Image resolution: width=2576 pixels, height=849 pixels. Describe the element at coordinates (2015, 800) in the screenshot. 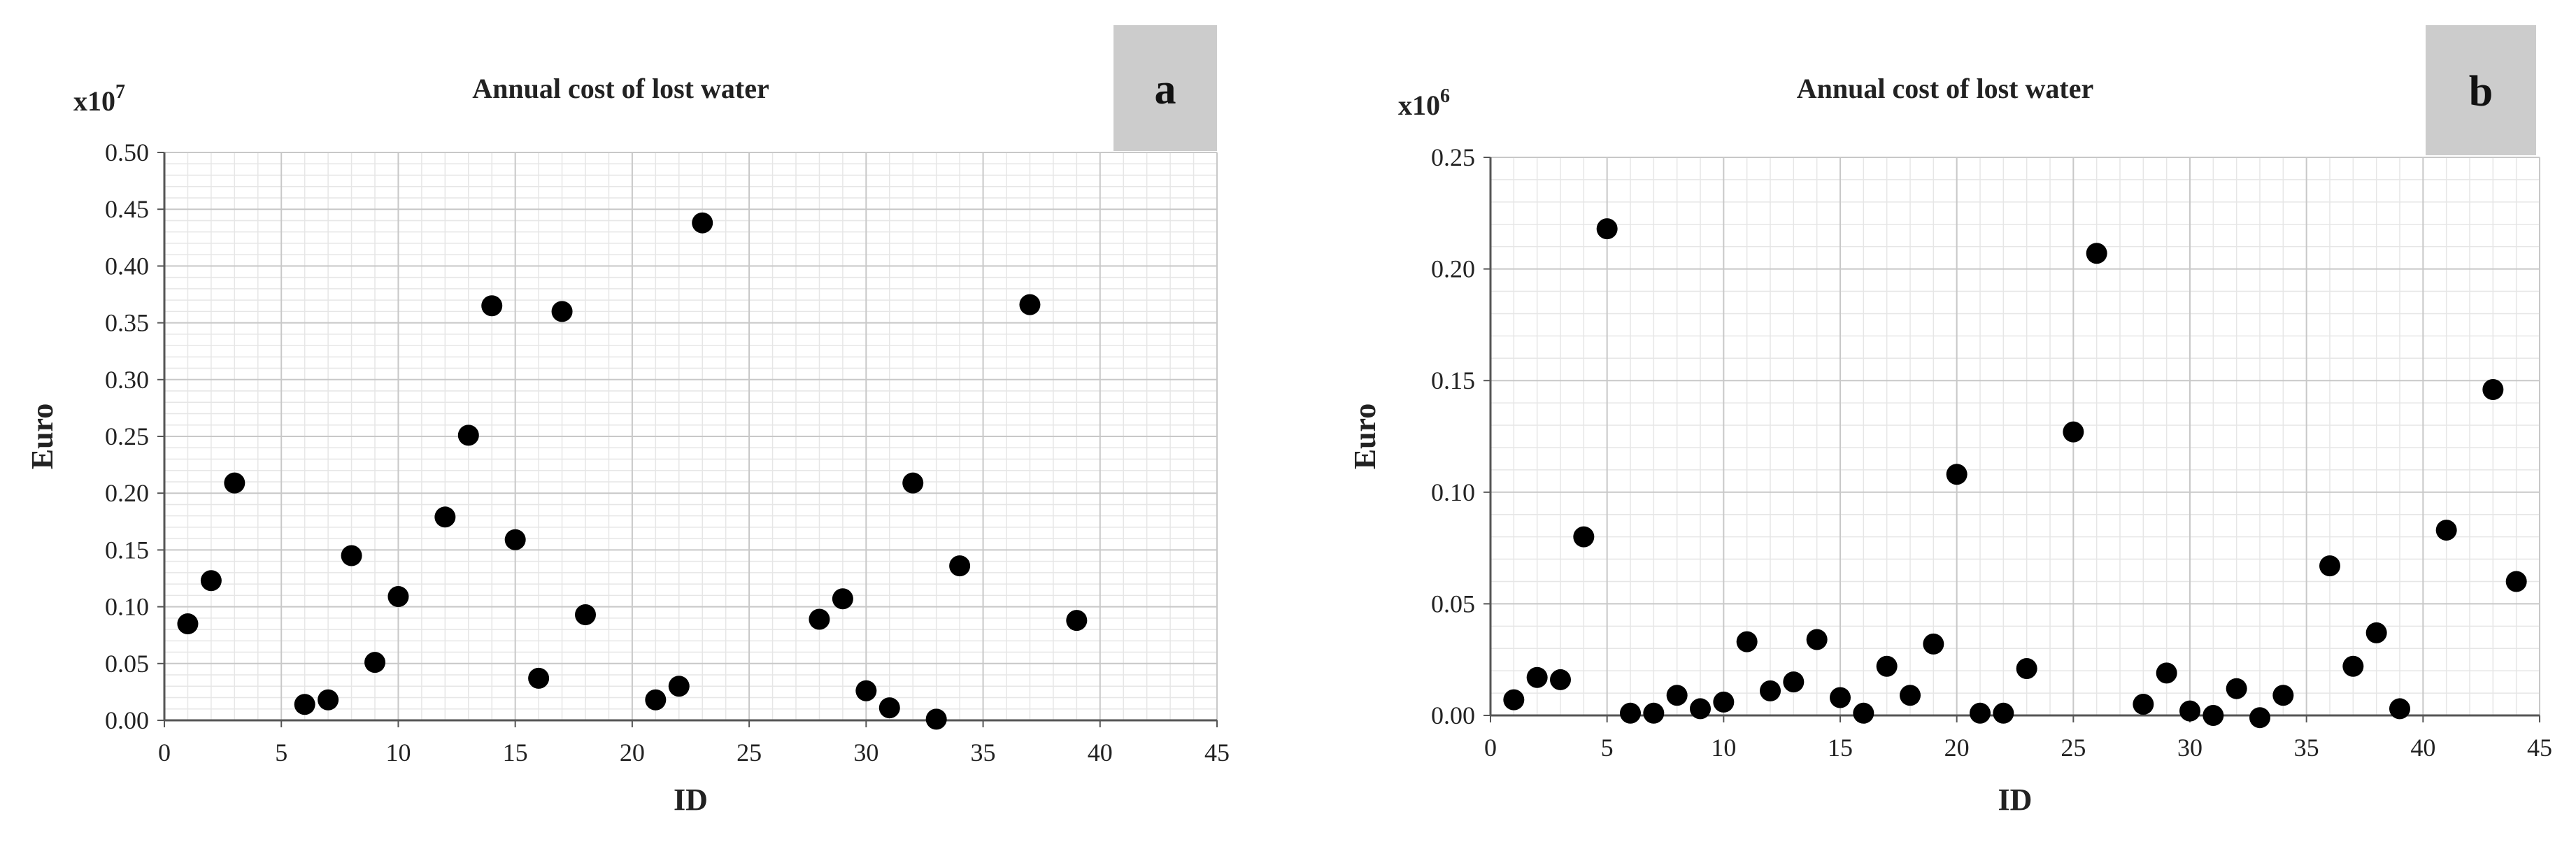

I see `x-axis-label-b: ID` at that location.